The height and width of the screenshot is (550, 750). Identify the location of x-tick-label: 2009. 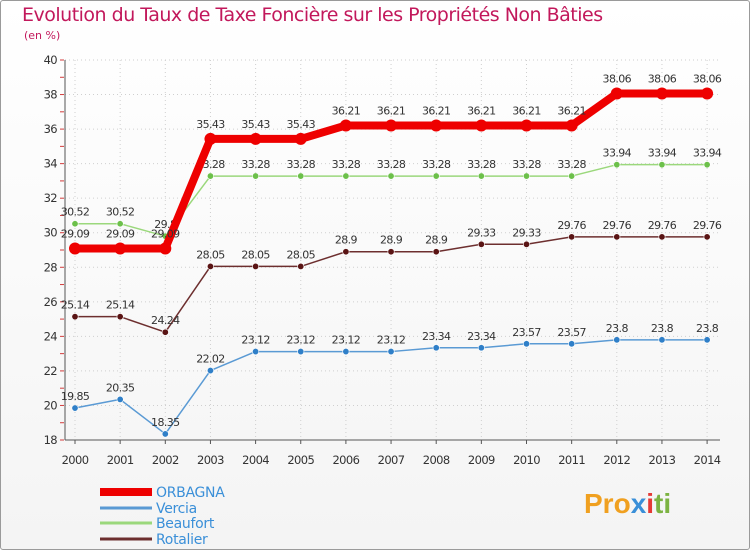
(481, 460).